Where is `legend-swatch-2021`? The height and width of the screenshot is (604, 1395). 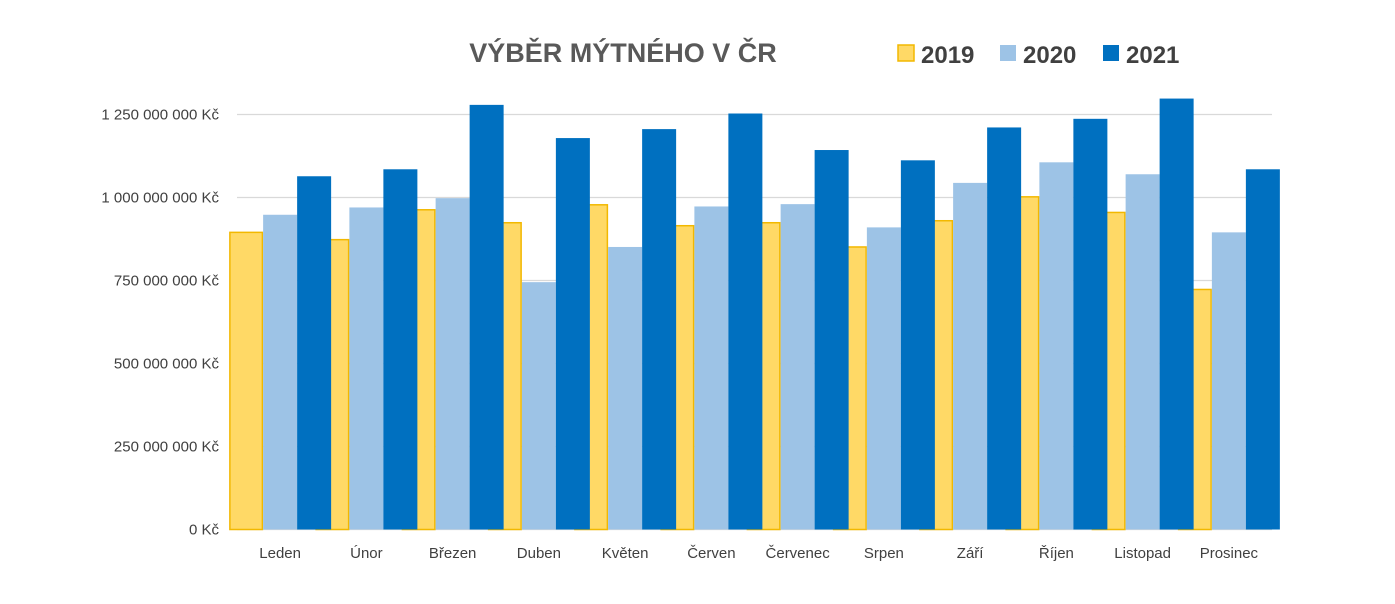
legend-swatch-2021 is located at coordinates (1111, 53).